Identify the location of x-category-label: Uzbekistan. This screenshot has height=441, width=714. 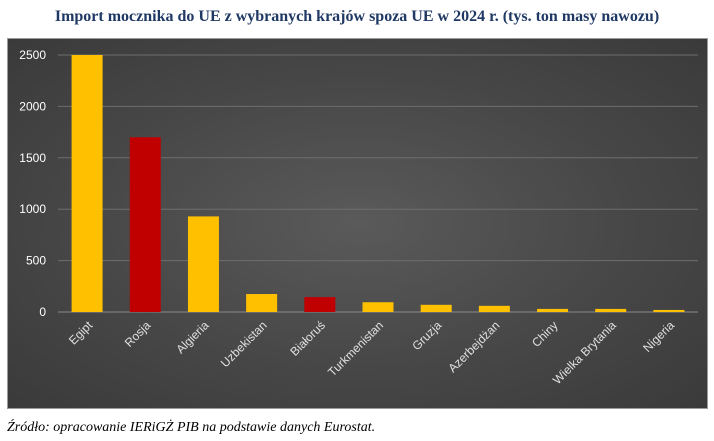
(244, 344).